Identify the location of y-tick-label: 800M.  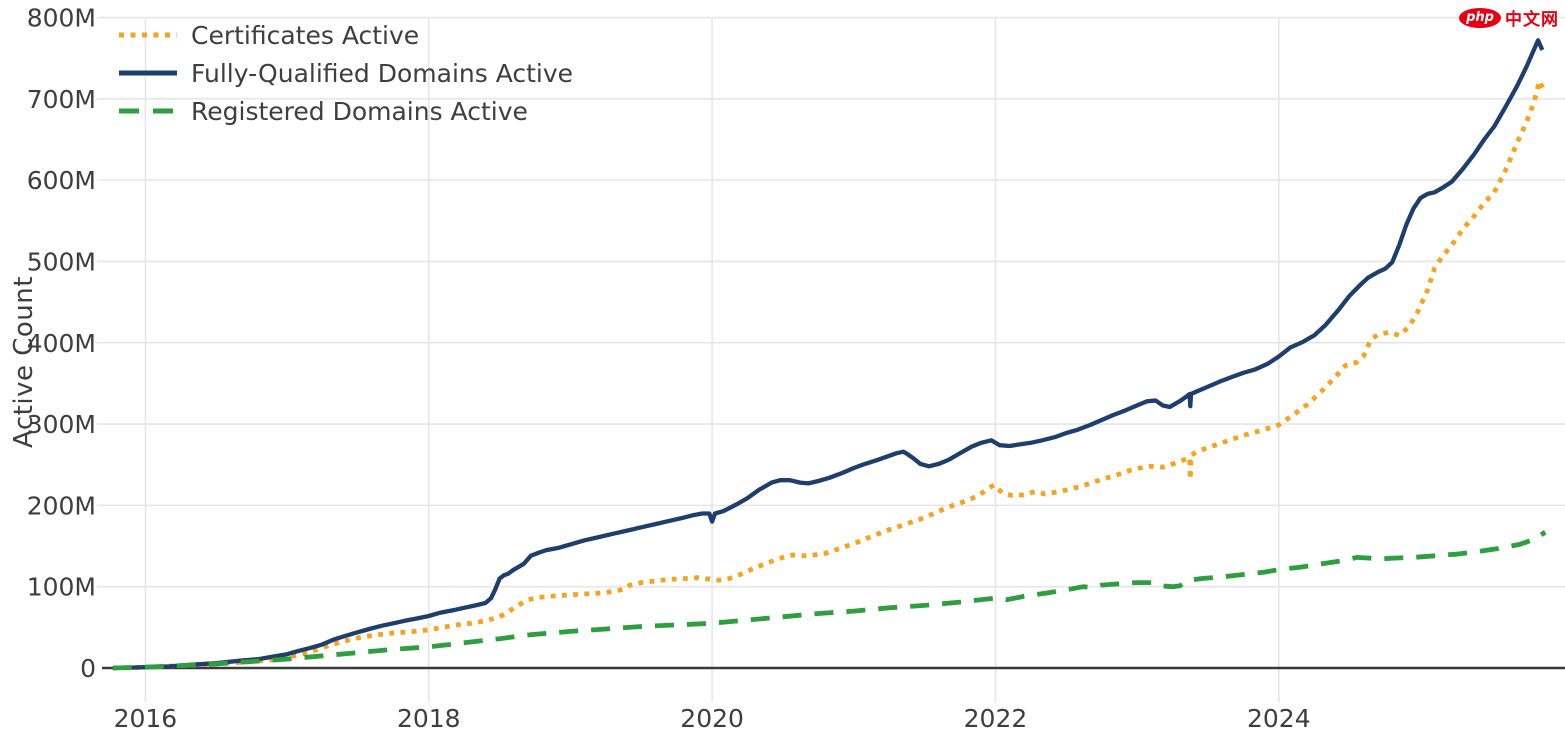
(61, 18).